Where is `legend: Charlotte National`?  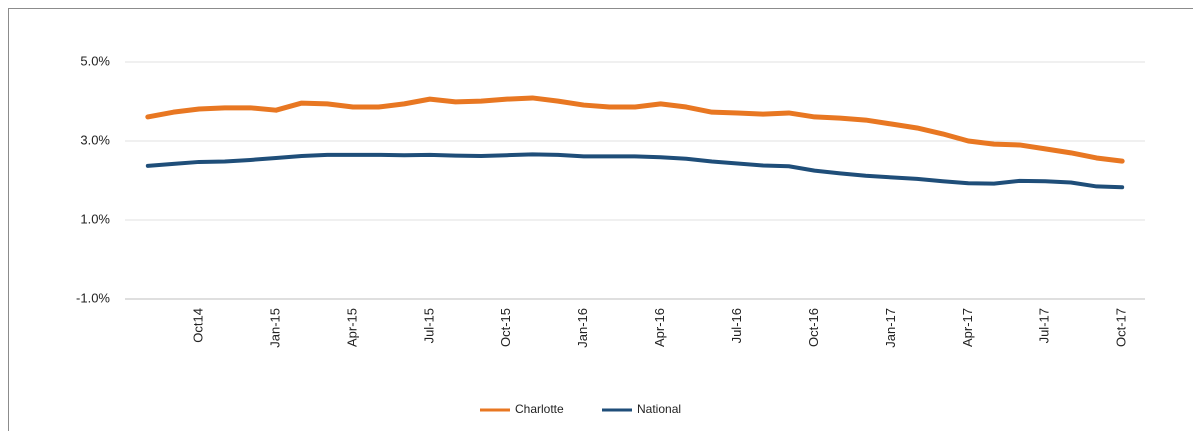 legend: Charlotte National is located at coordinates (580, 409).